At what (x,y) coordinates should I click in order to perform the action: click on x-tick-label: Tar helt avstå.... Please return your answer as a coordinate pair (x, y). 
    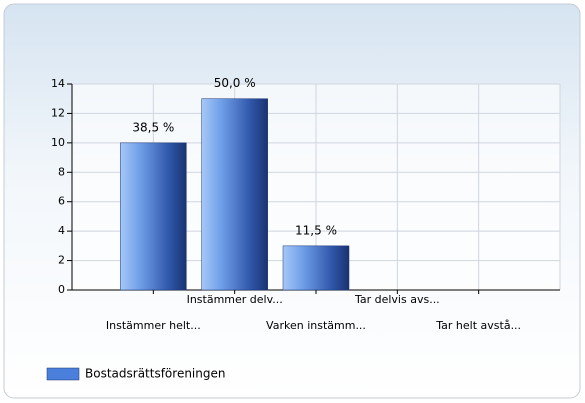
    Looking at the image, I should click on (478, 325).